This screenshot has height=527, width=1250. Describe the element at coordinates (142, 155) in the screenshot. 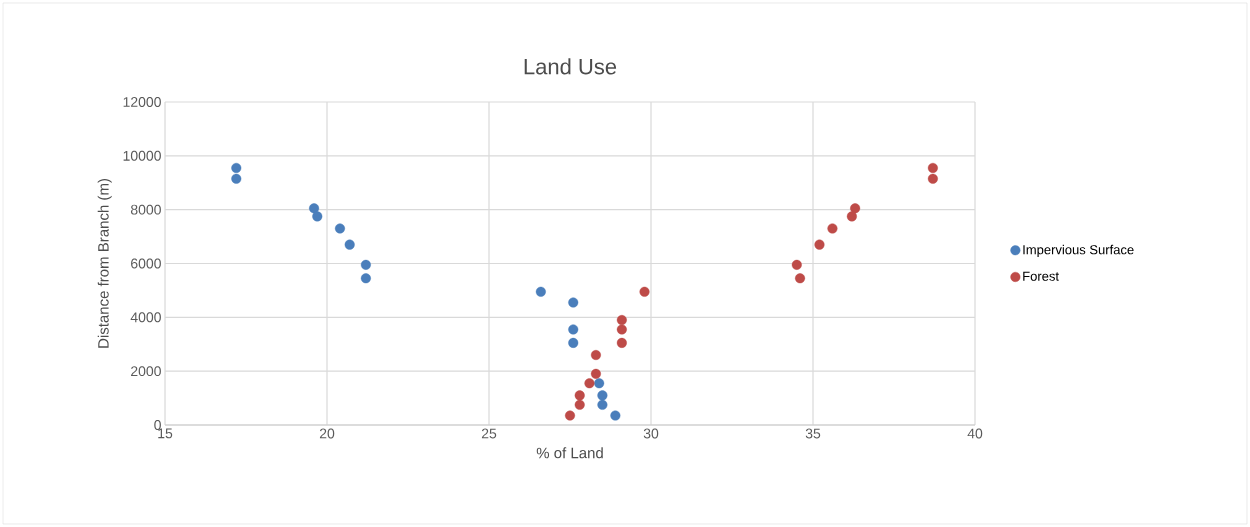

I see `y-tick-label: 10000` at that location.